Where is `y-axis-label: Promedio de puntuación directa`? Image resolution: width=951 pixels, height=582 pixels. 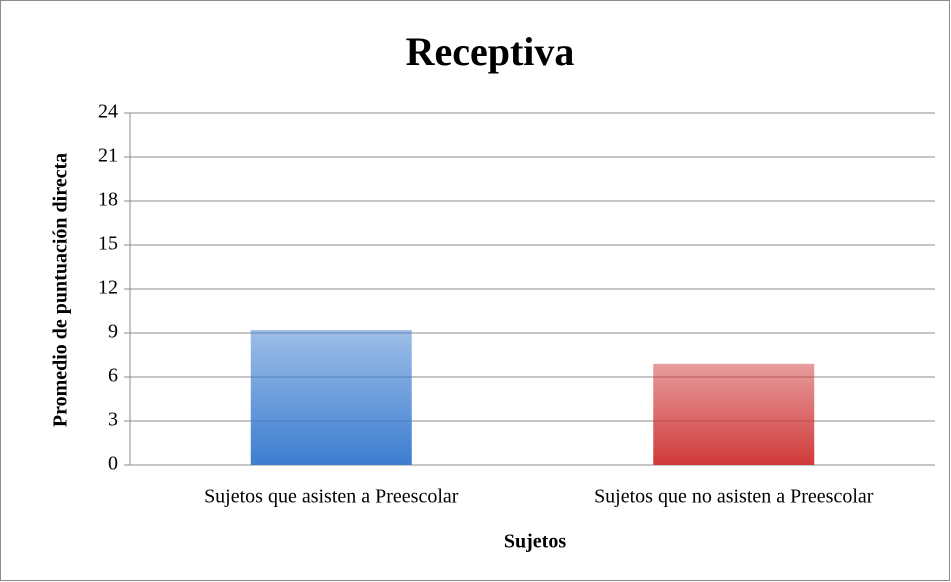
y-axis-label: Promedio de puntuación directa is located at coordinates (61, 290).